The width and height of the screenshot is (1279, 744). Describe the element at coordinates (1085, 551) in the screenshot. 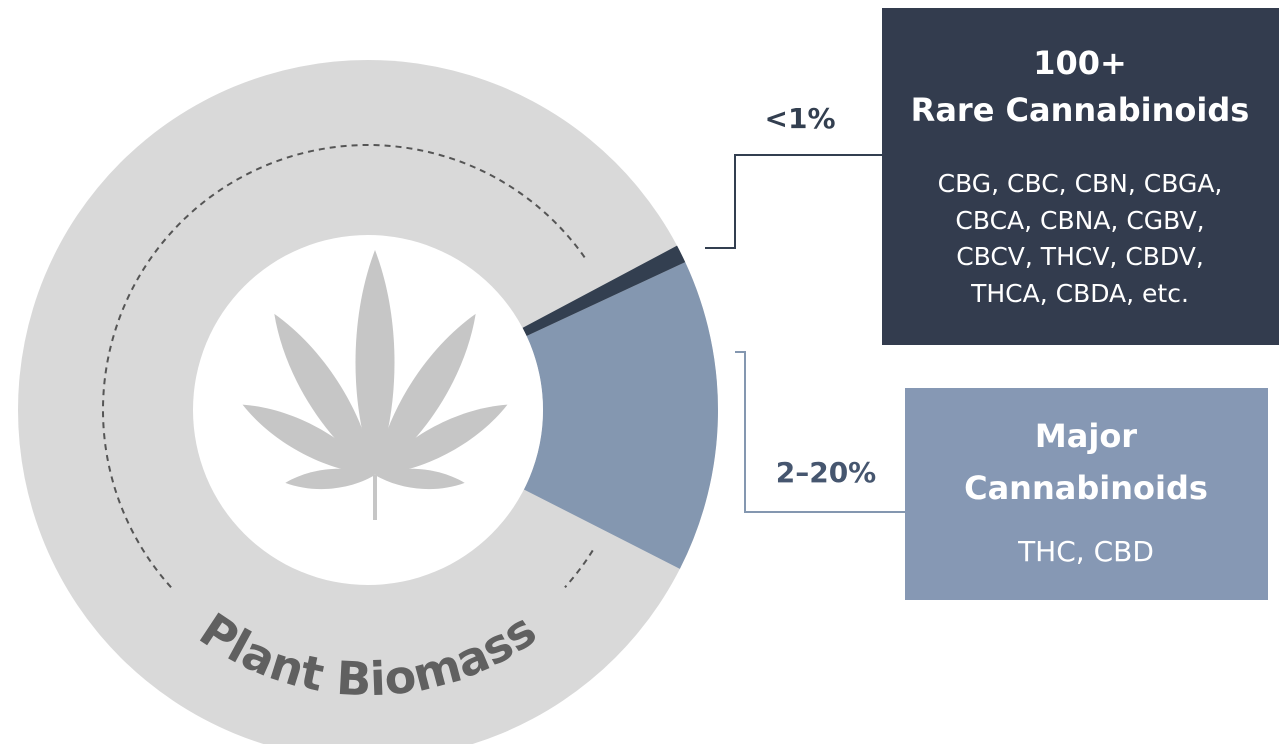

I see `major-list-line: THC, CBD` at that location.